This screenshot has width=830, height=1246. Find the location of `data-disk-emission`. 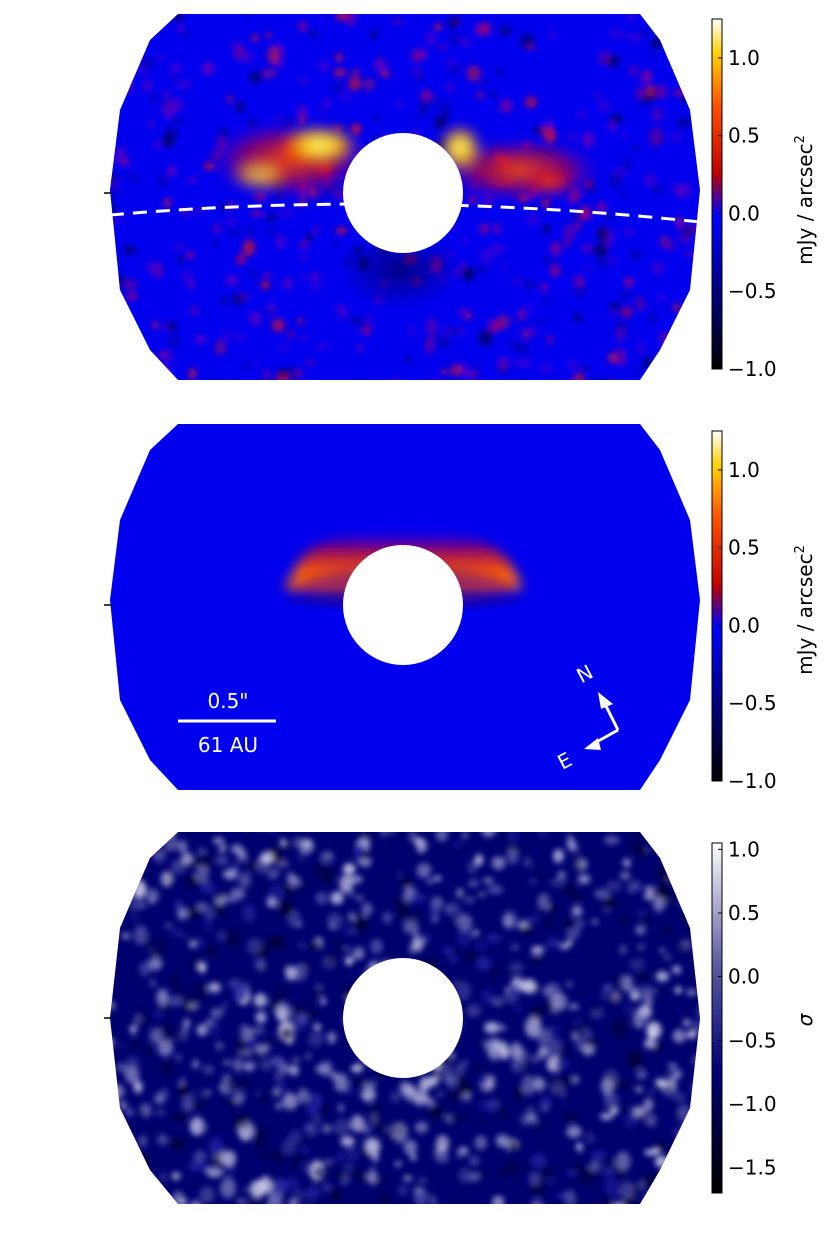

data-disk-emission is located at coordinates (405, 161).